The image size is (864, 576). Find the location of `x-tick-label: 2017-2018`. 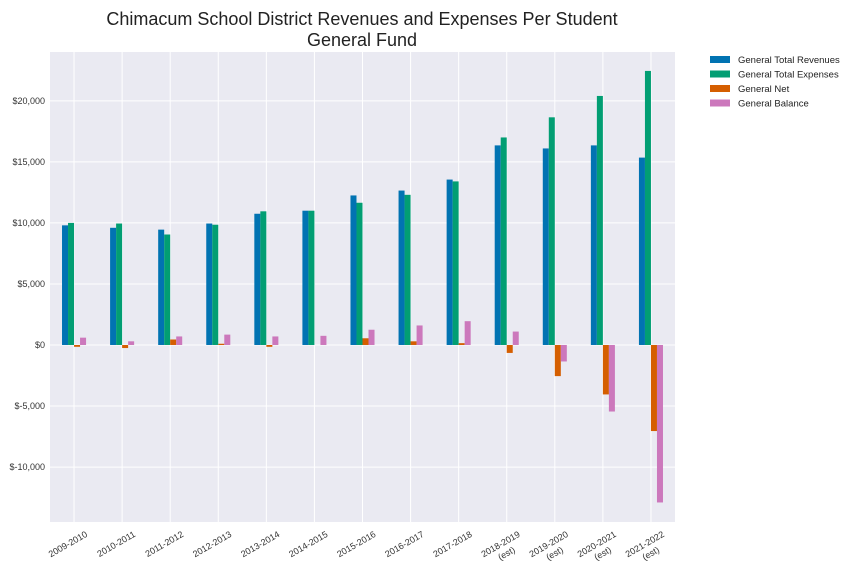

x-tick-label: 2017-2018 is located at coordinates (452, 544).